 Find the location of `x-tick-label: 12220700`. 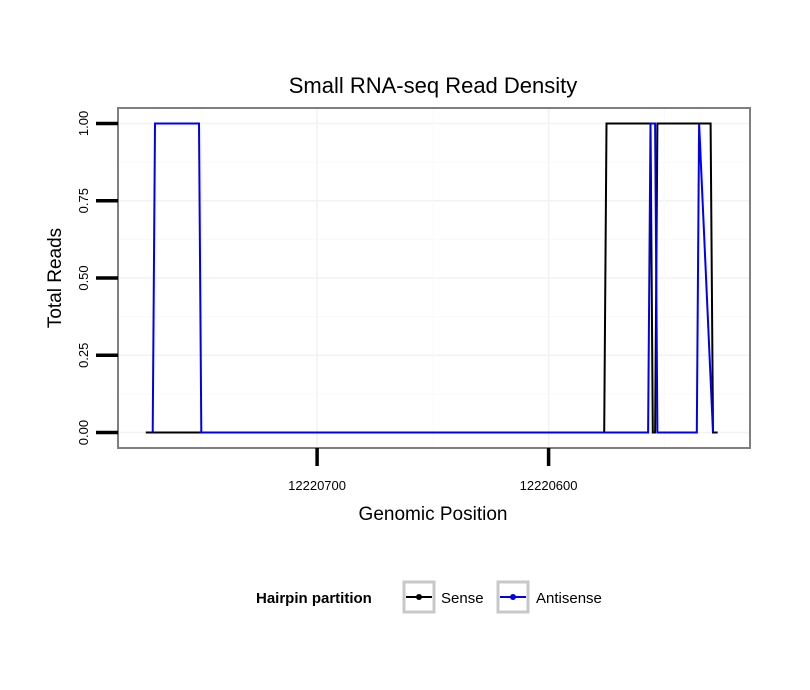

x-tick-label: 12220700 is located at coordinates (317, 485).